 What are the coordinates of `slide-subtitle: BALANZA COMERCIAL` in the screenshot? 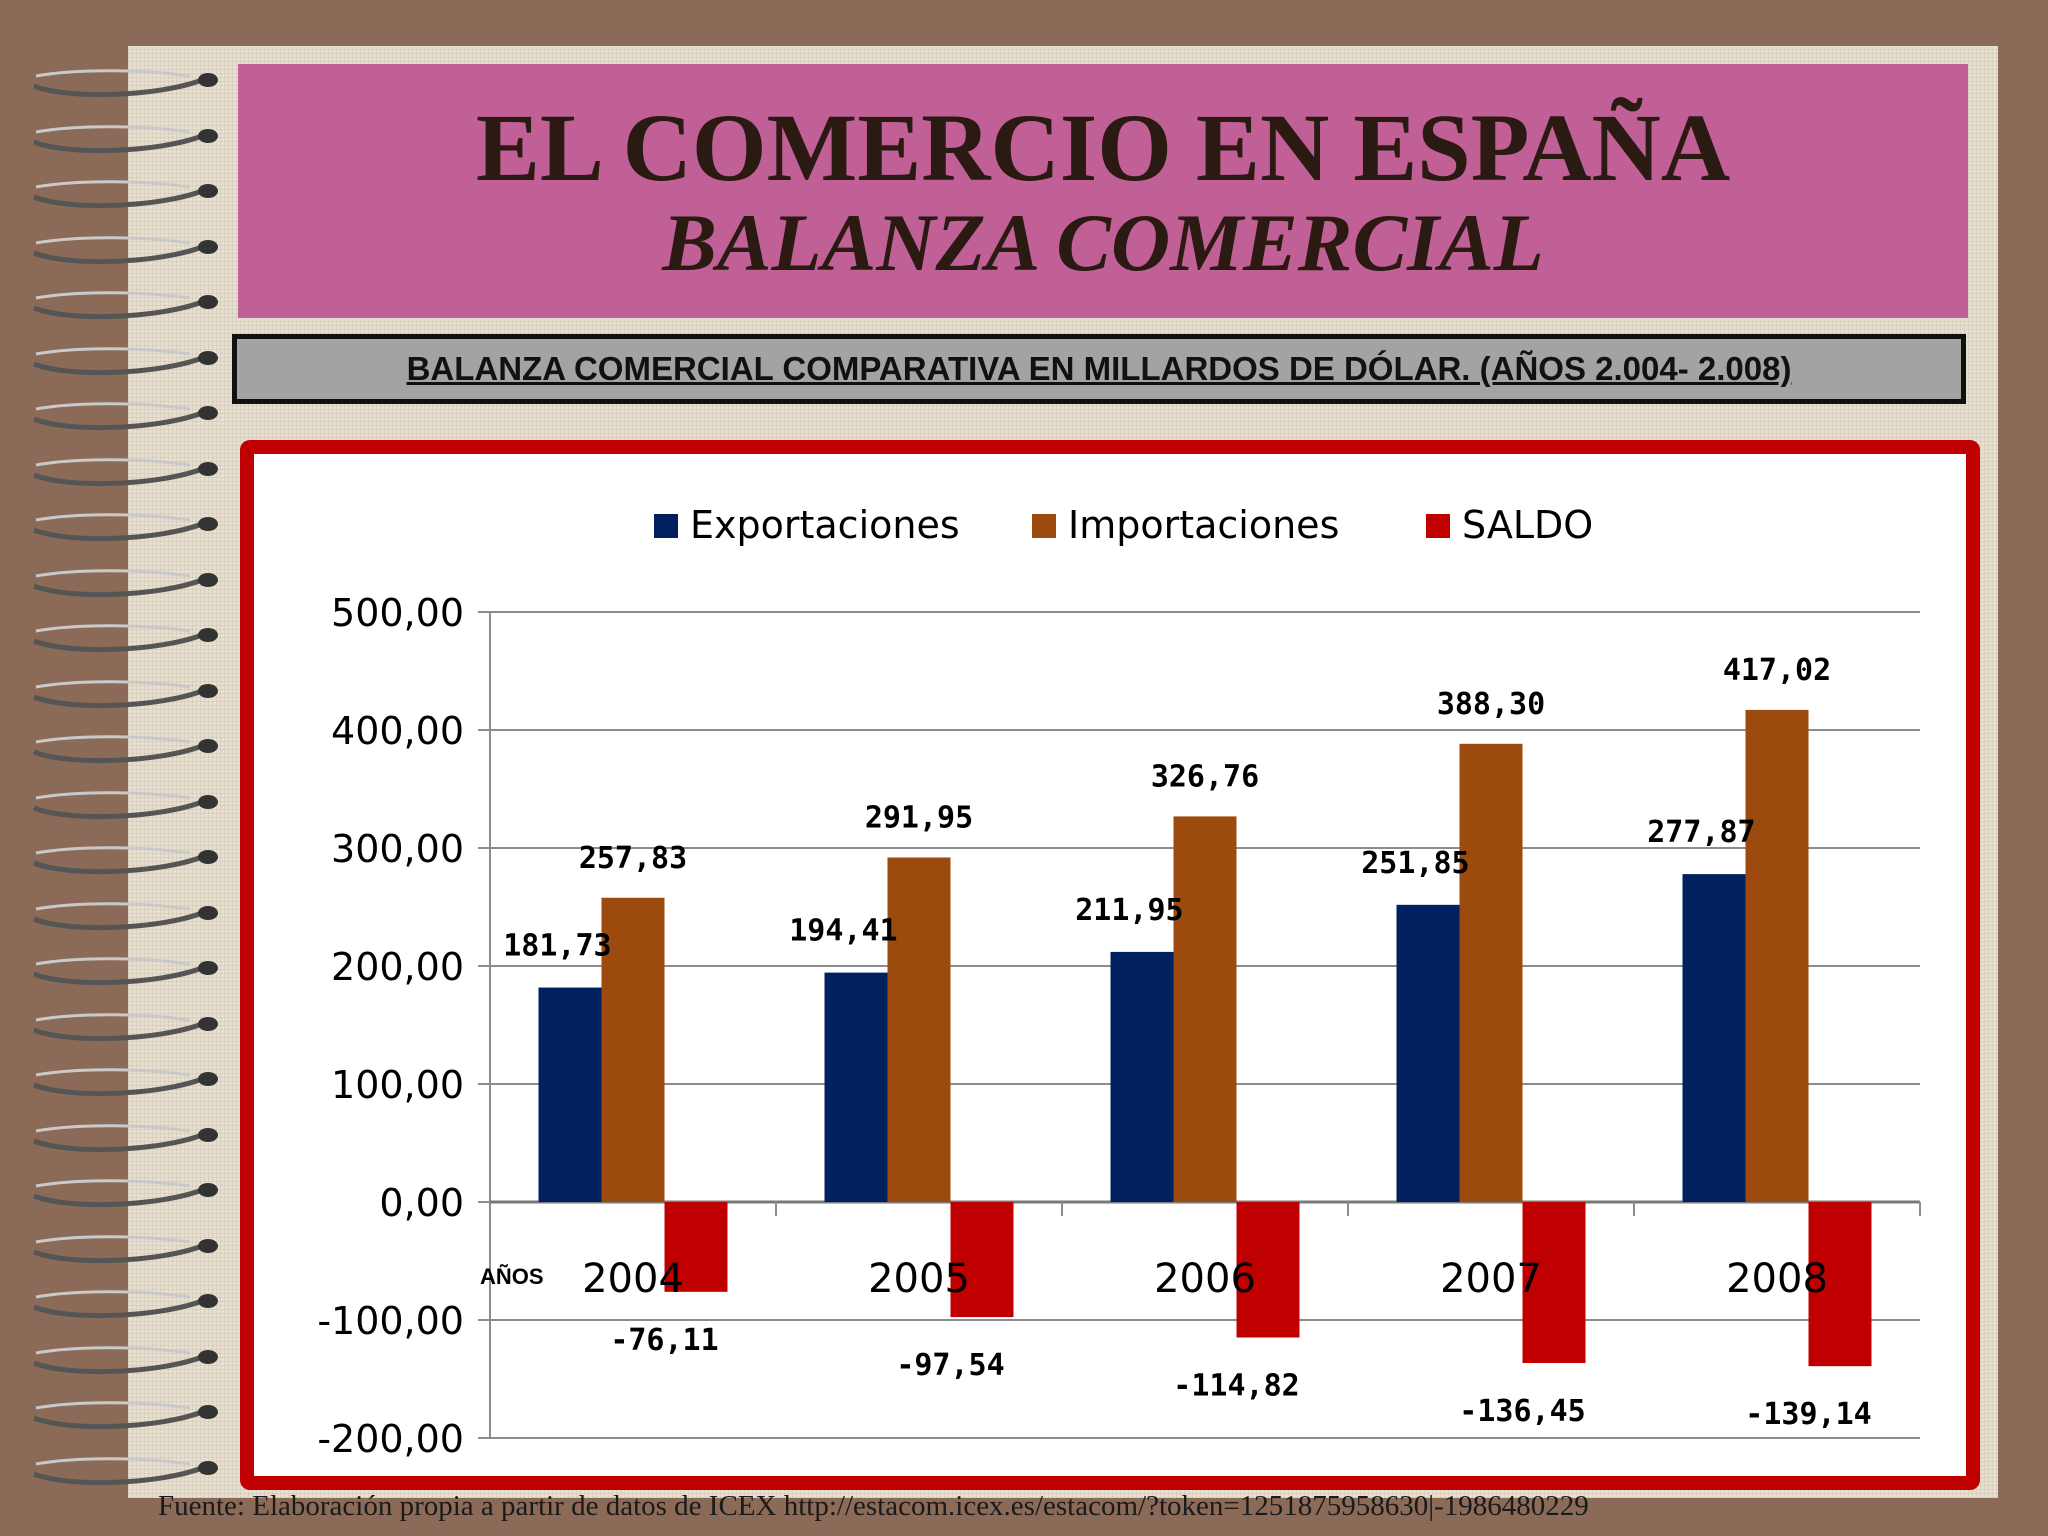 It's located at (1103, 242).